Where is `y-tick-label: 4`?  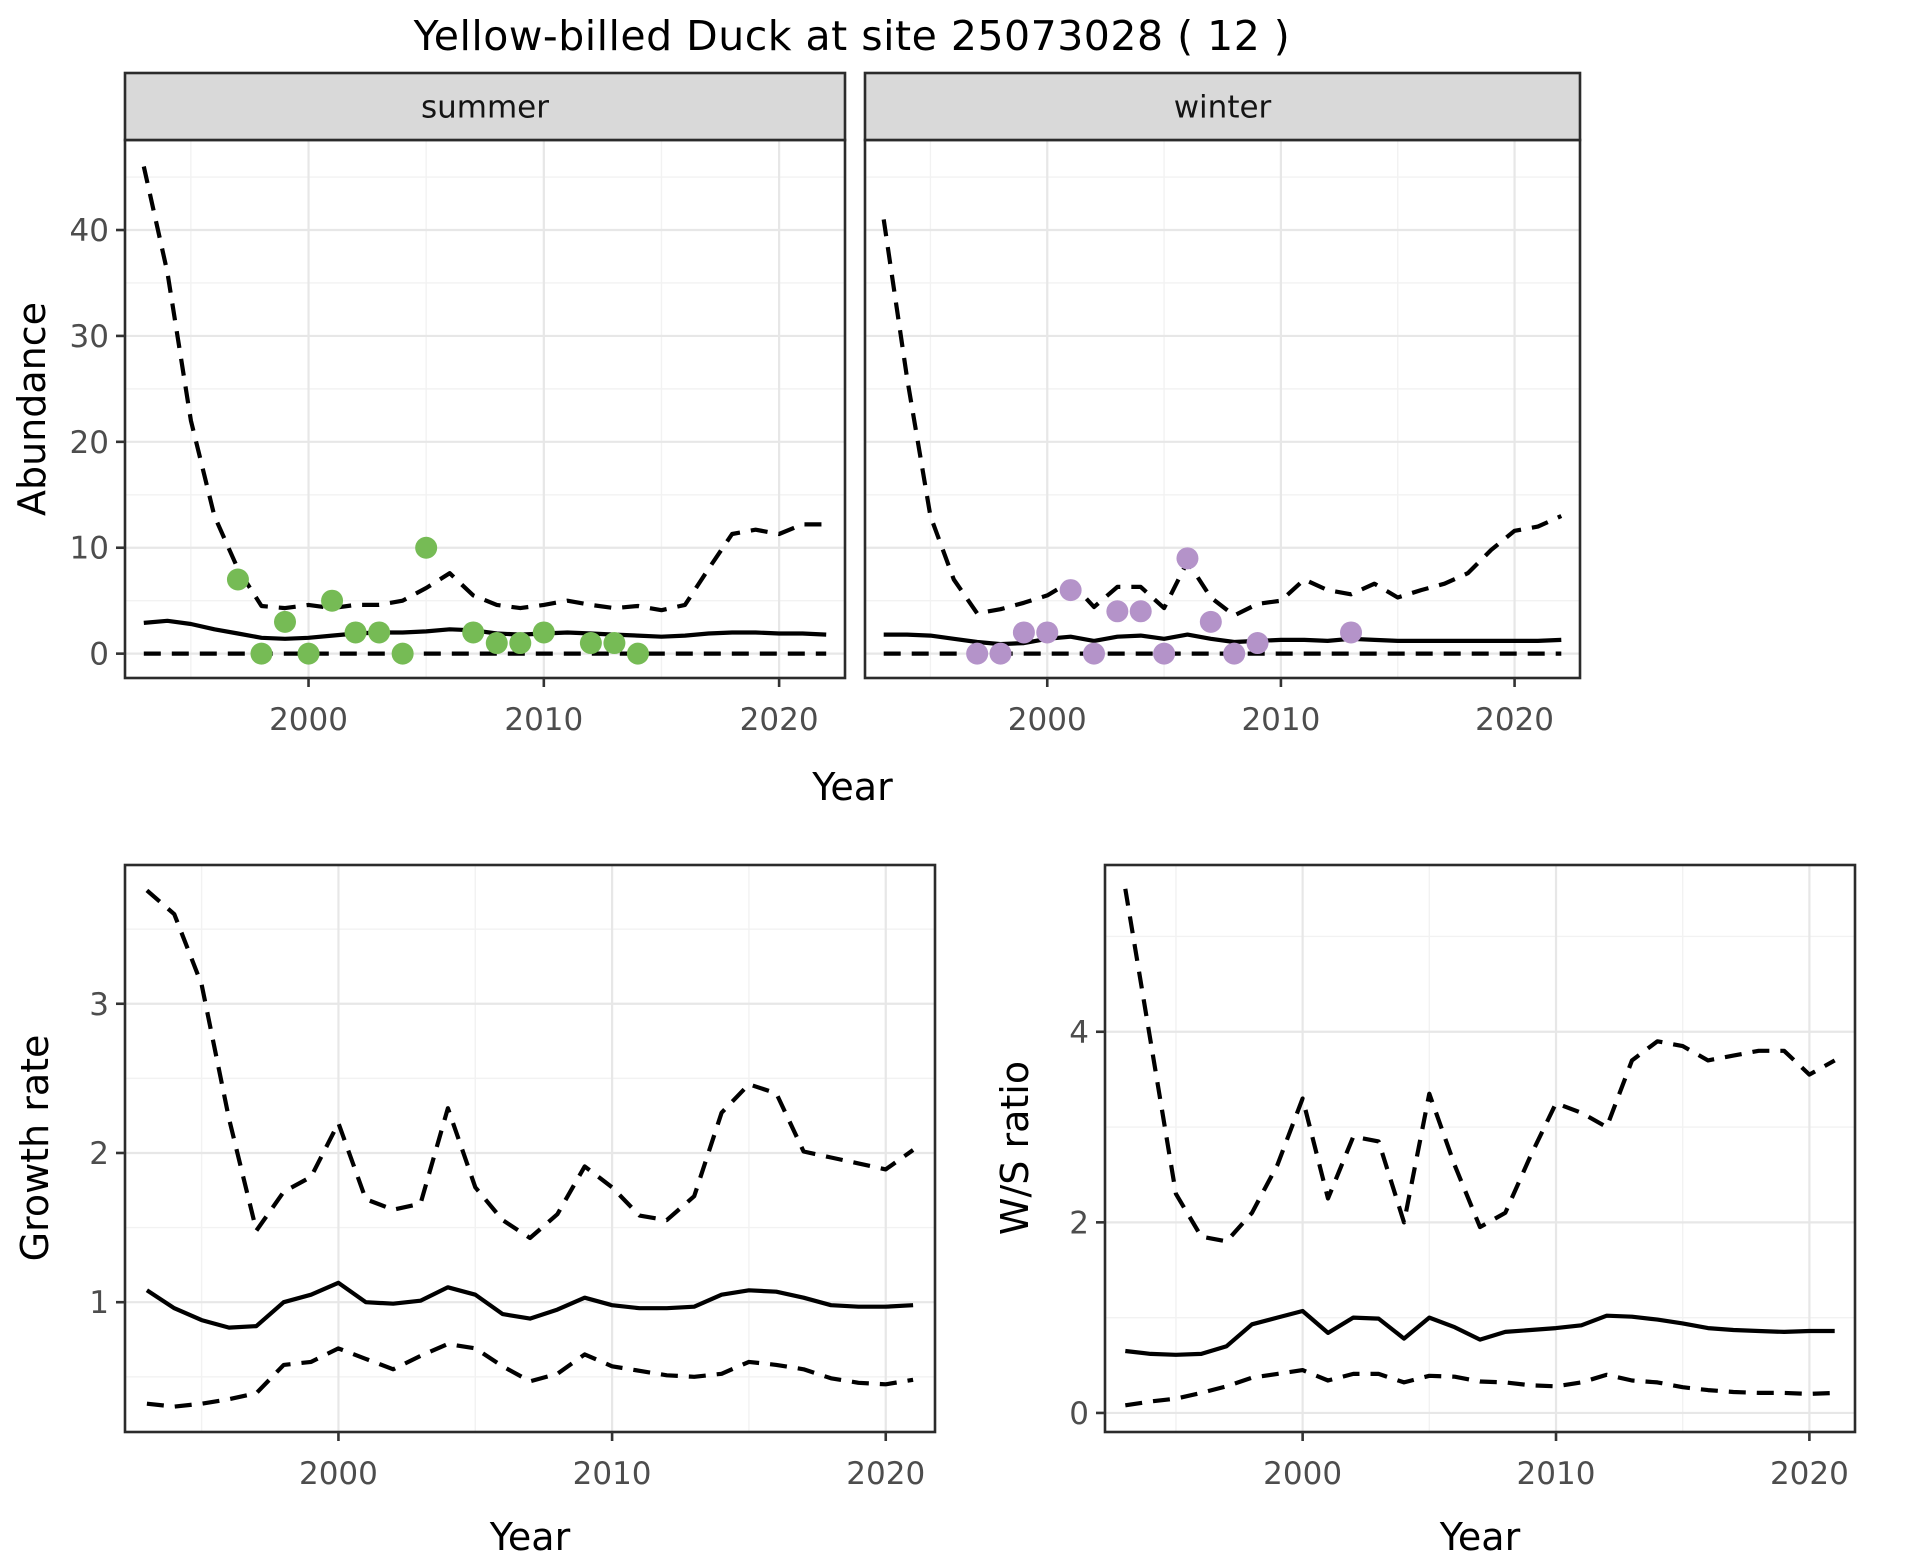 y-tick-label: 4 is located at coordinates (1079, 1033).